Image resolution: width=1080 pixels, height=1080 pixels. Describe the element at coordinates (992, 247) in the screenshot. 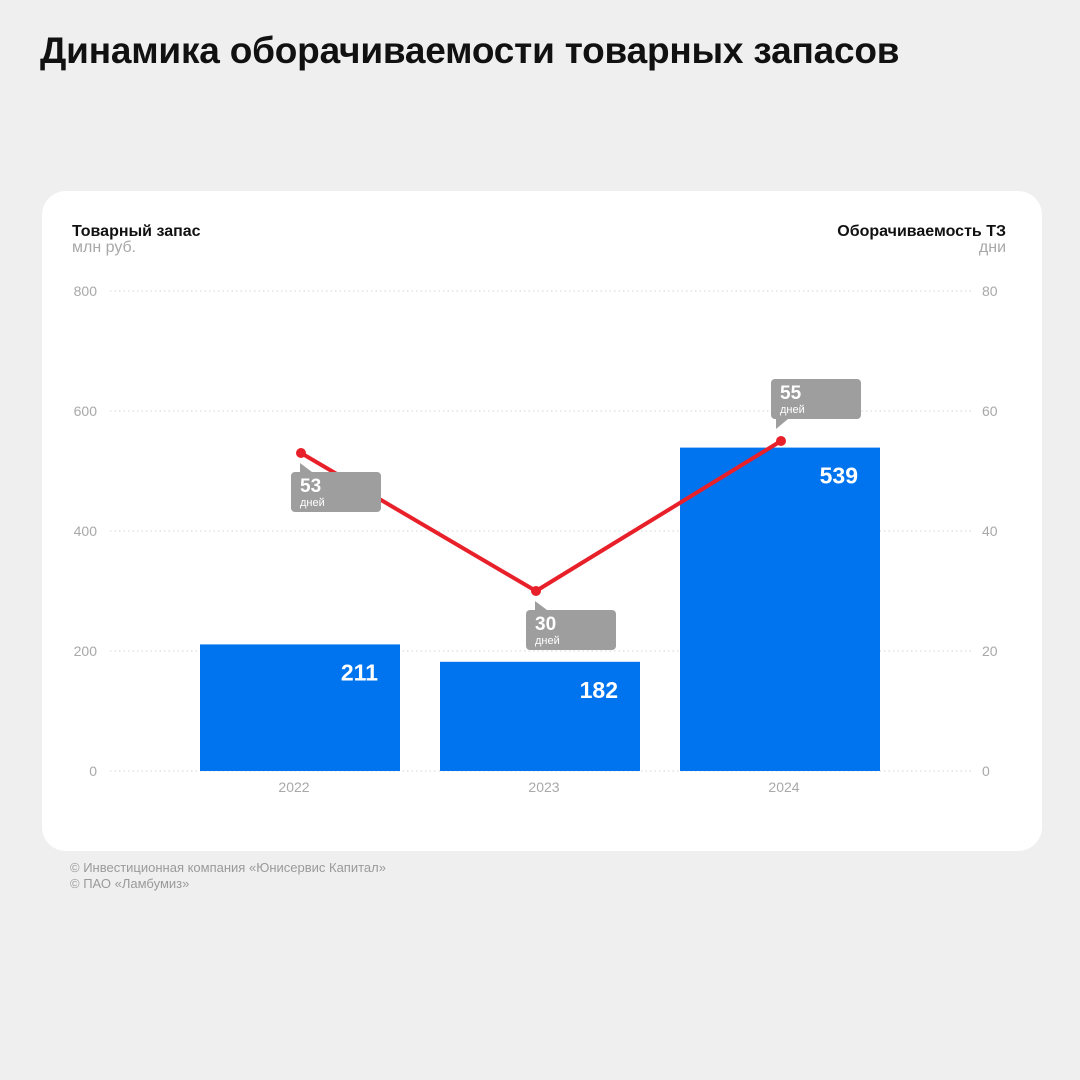

I see `right-axis-unit: дни` at that location.